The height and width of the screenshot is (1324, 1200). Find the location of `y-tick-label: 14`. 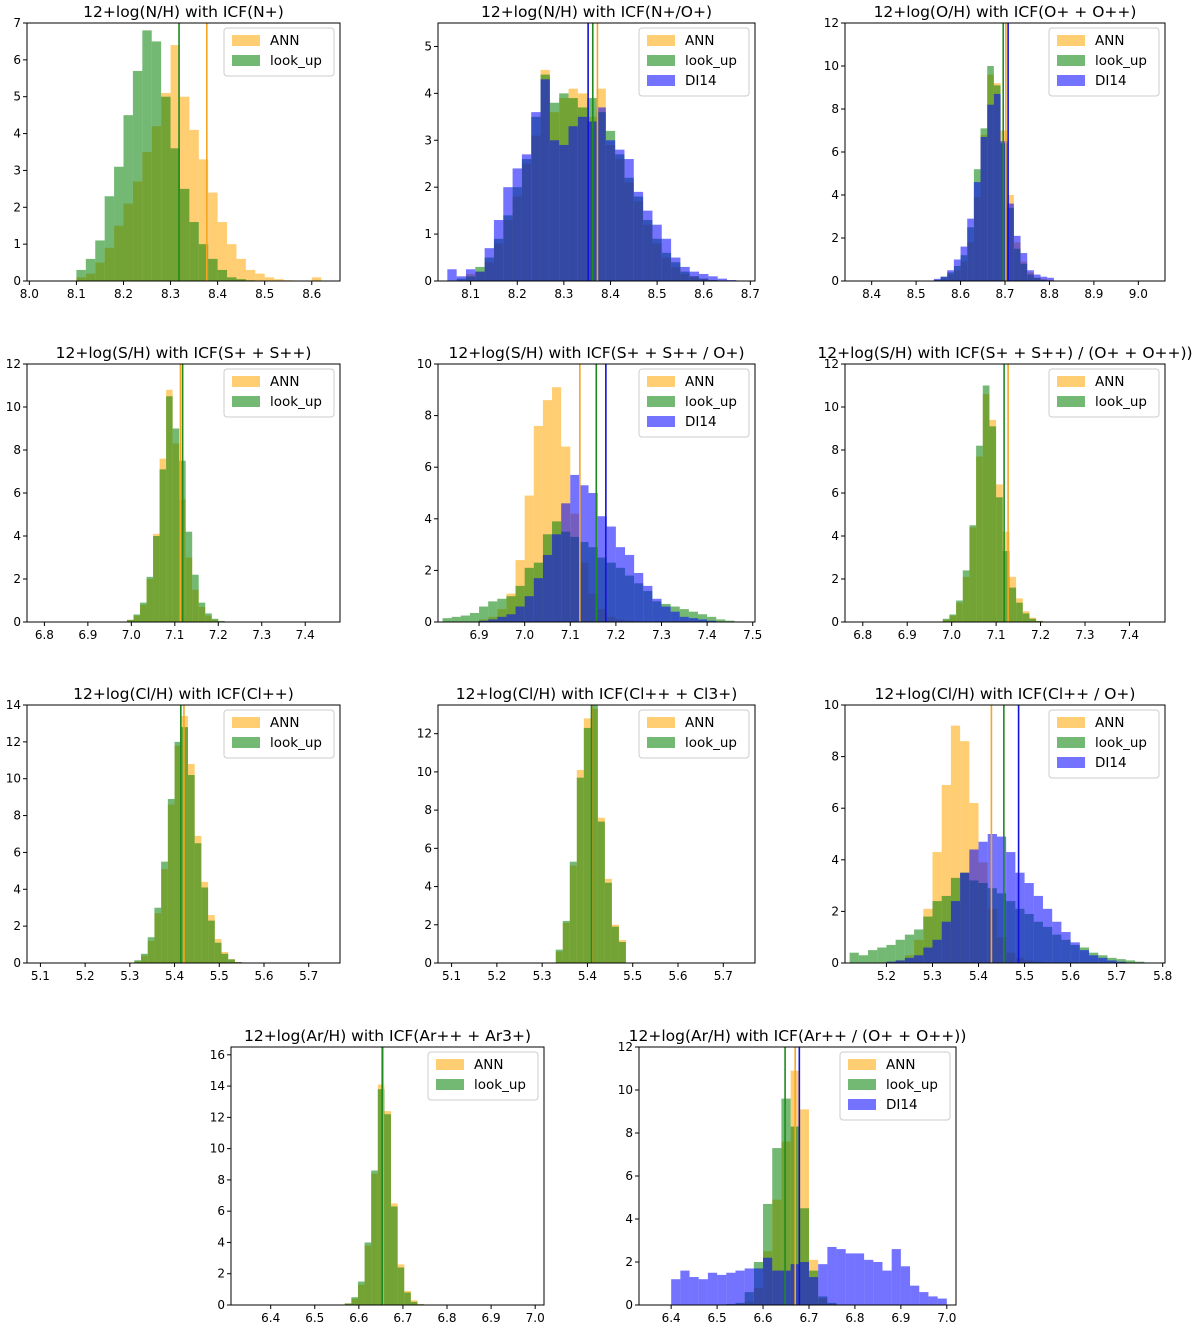

y-tick-label: 14 is located at coordinates (217, 1086).